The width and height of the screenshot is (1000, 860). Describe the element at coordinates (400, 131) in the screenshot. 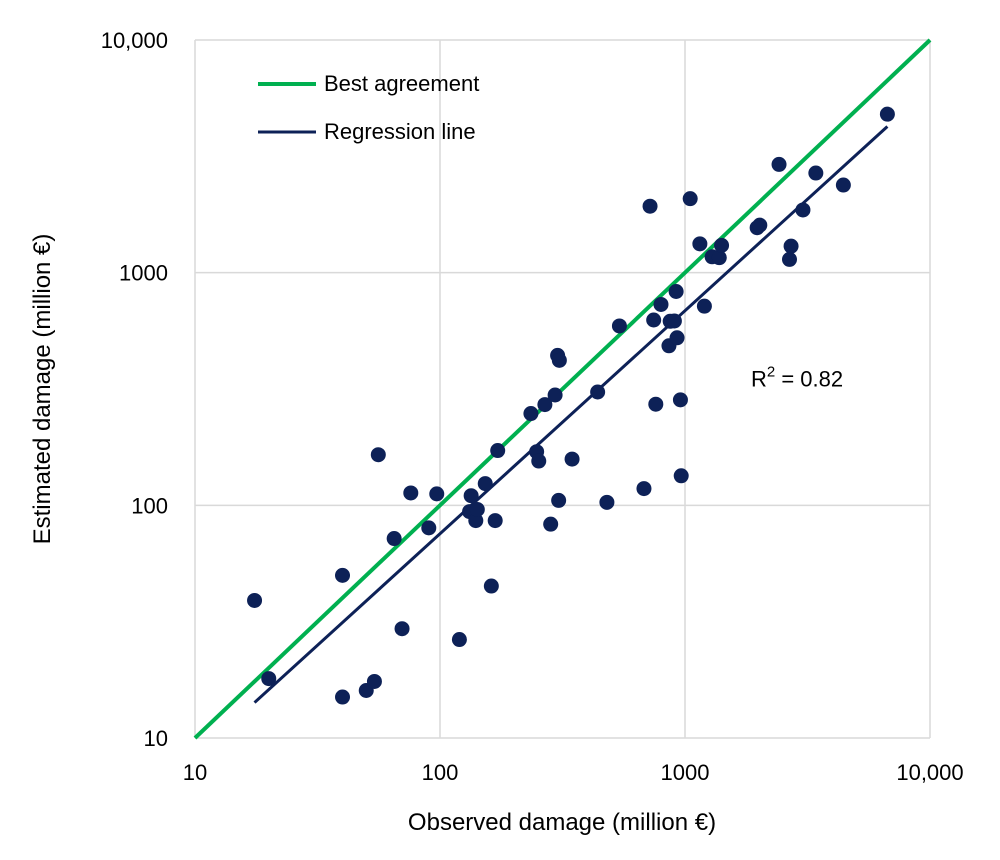

I see `legend-label-regression-line: Regression line` at that location.